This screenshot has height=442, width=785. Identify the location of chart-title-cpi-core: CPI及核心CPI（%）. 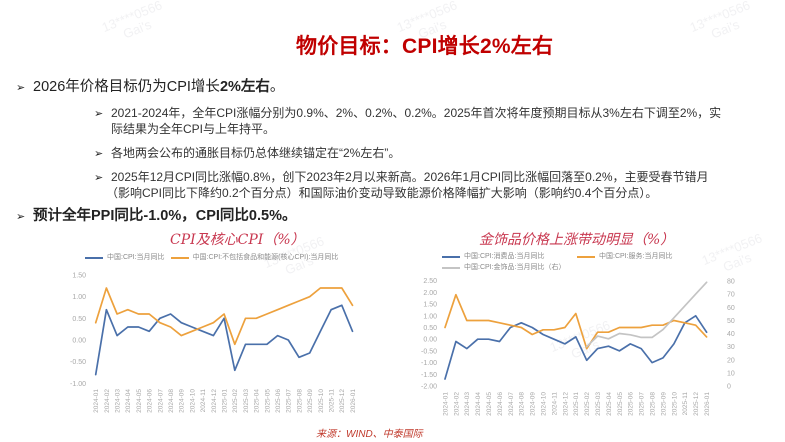
(237, 240).